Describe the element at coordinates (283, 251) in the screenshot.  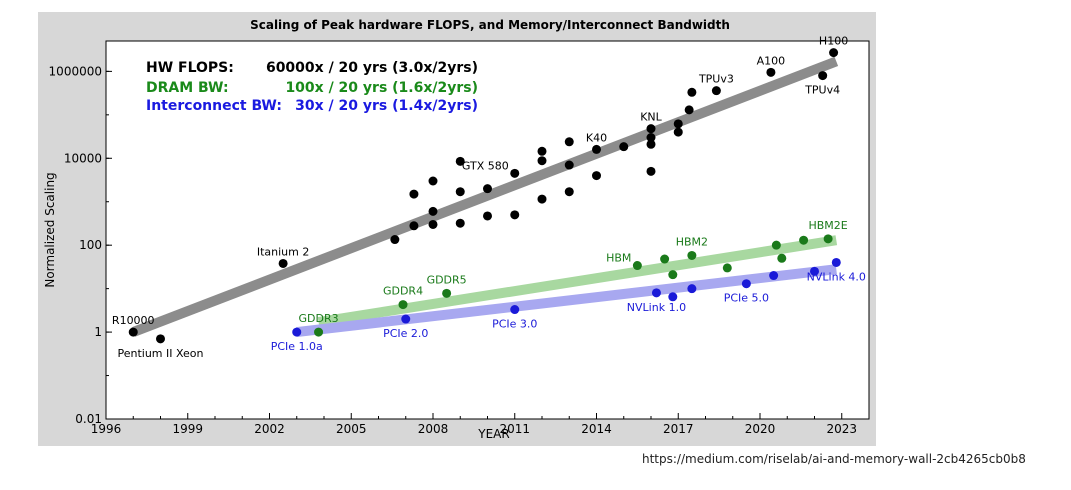
I see `point-label-hw-flops: Itanium 2` at that location.